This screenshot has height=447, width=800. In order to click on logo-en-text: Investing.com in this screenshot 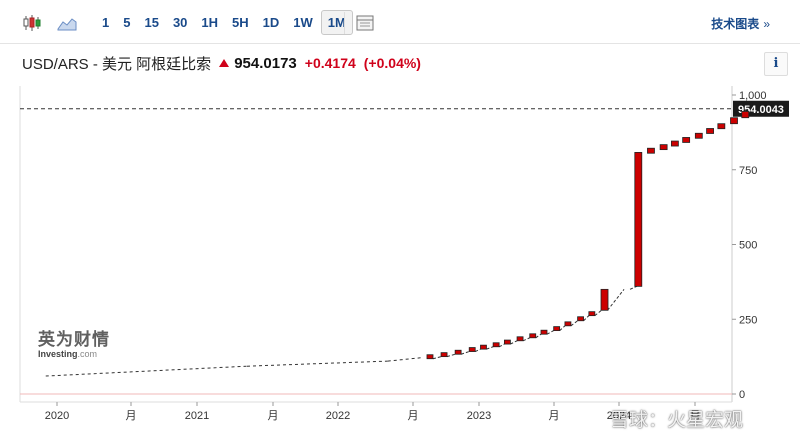, I will do `click(81, 354)`.